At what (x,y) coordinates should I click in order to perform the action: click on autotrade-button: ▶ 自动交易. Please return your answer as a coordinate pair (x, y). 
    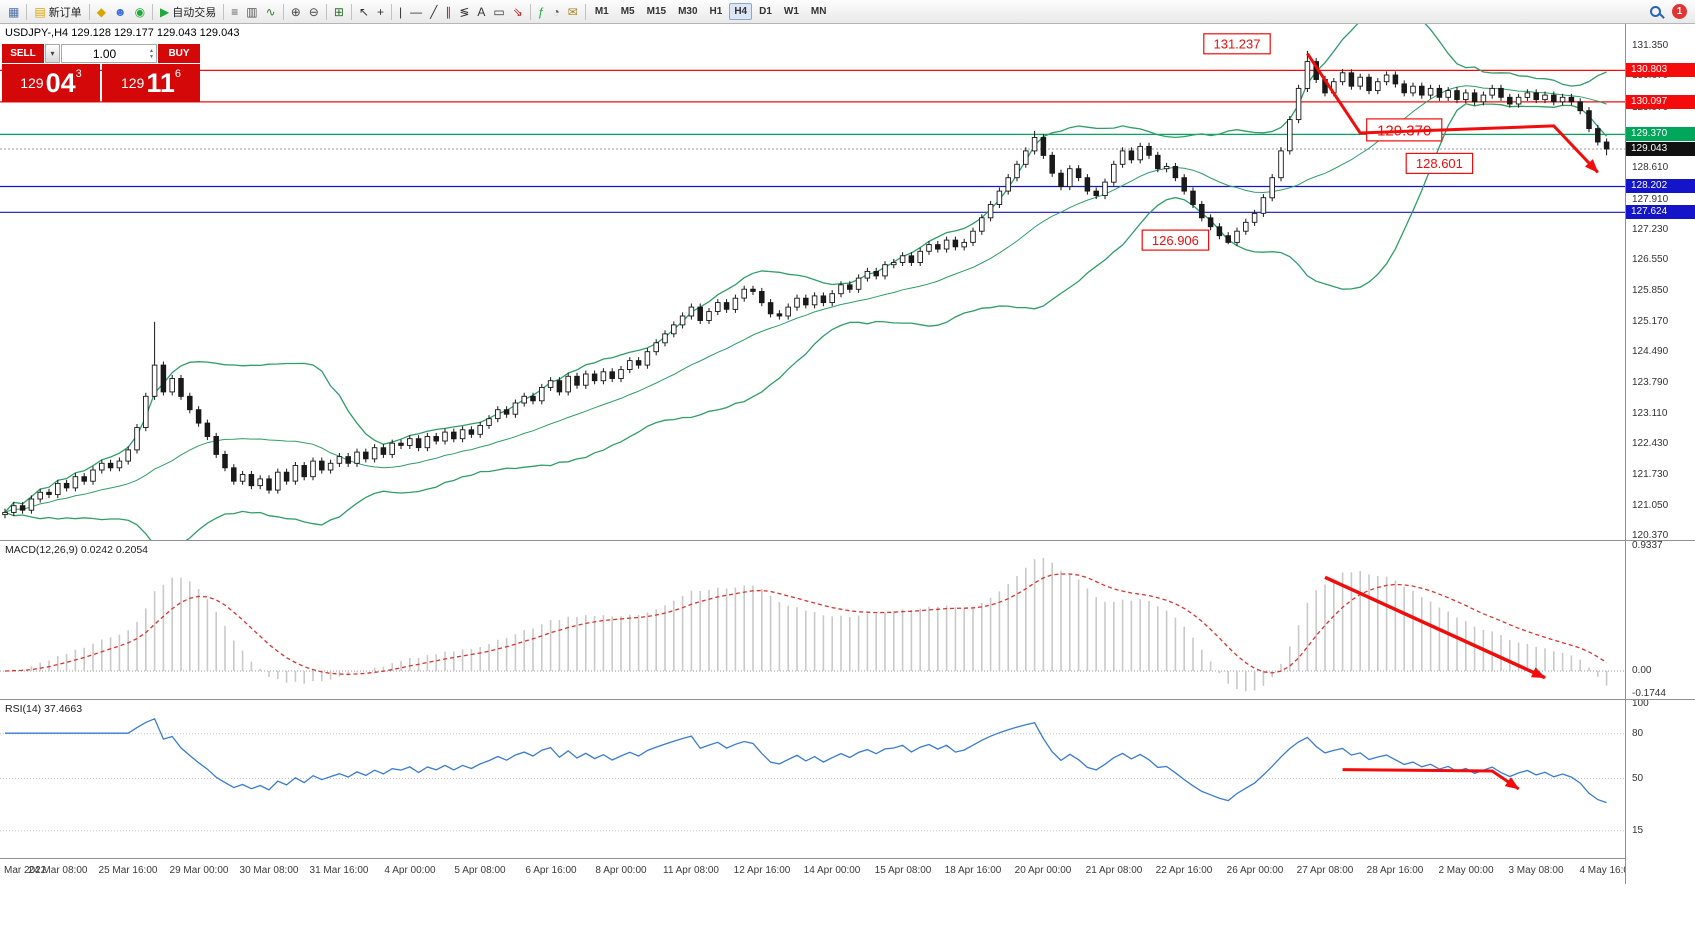
    Looking at the image, I should click on (188, 12).